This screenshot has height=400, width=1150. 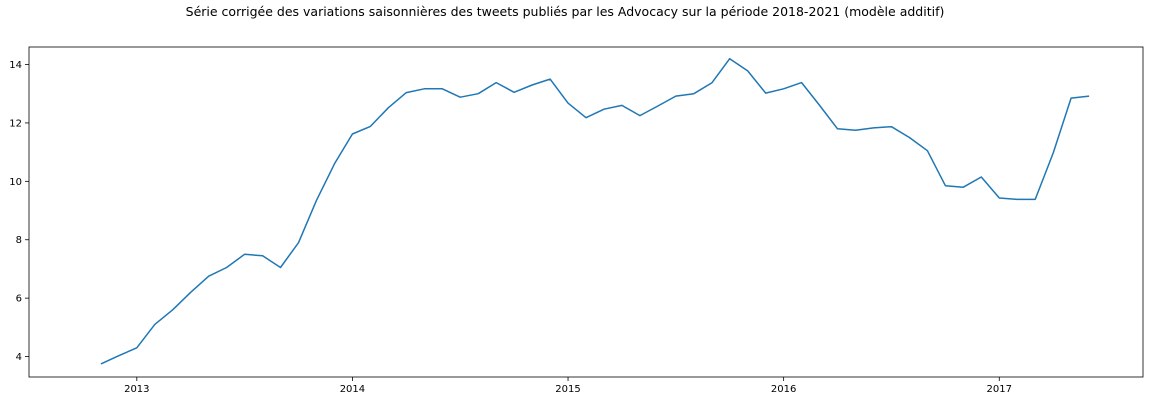 What do you see at coordinates (999, 389) in the screenshot?
I see `x-tick-label: 2017` at bounding box center [999, 389].